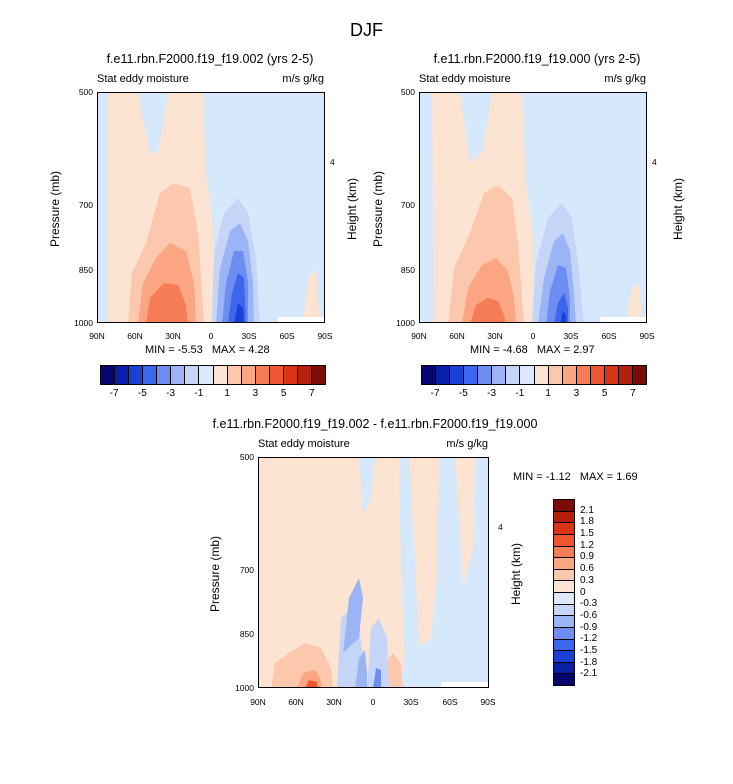 The image size is (733, 784). I want to click on panel-3-ylabel: Pressure (mb), so click(215, 574).